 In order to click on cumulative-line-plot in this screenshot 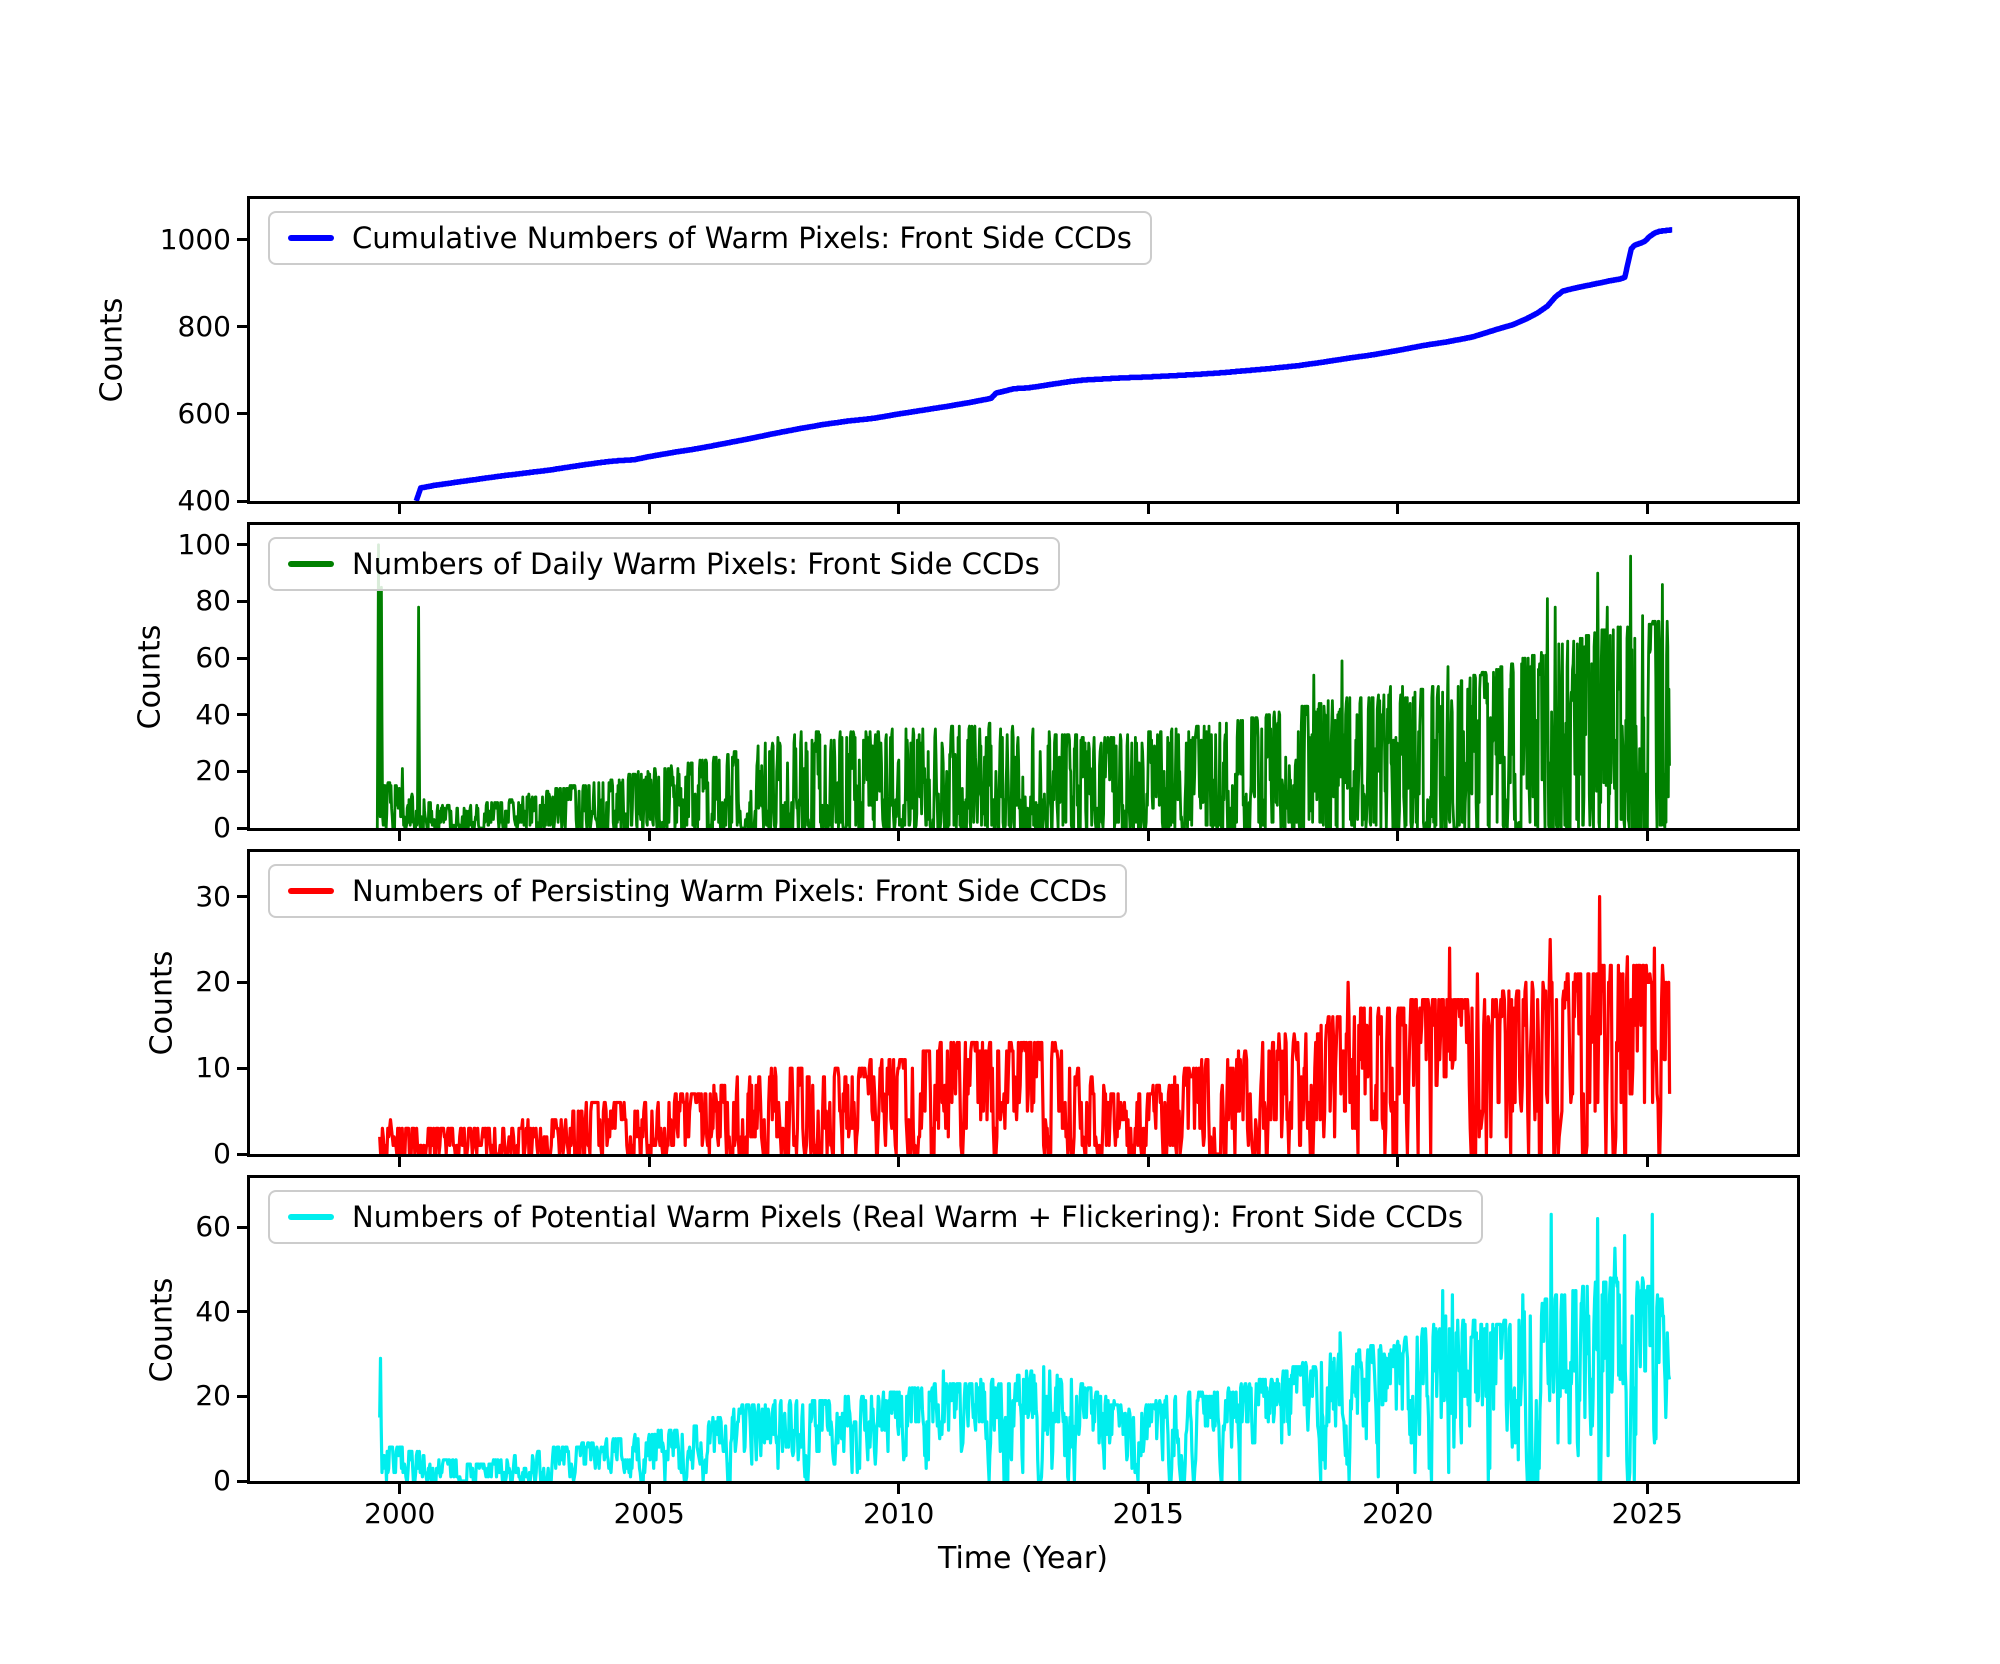, I will do `click(1044, 364)`.